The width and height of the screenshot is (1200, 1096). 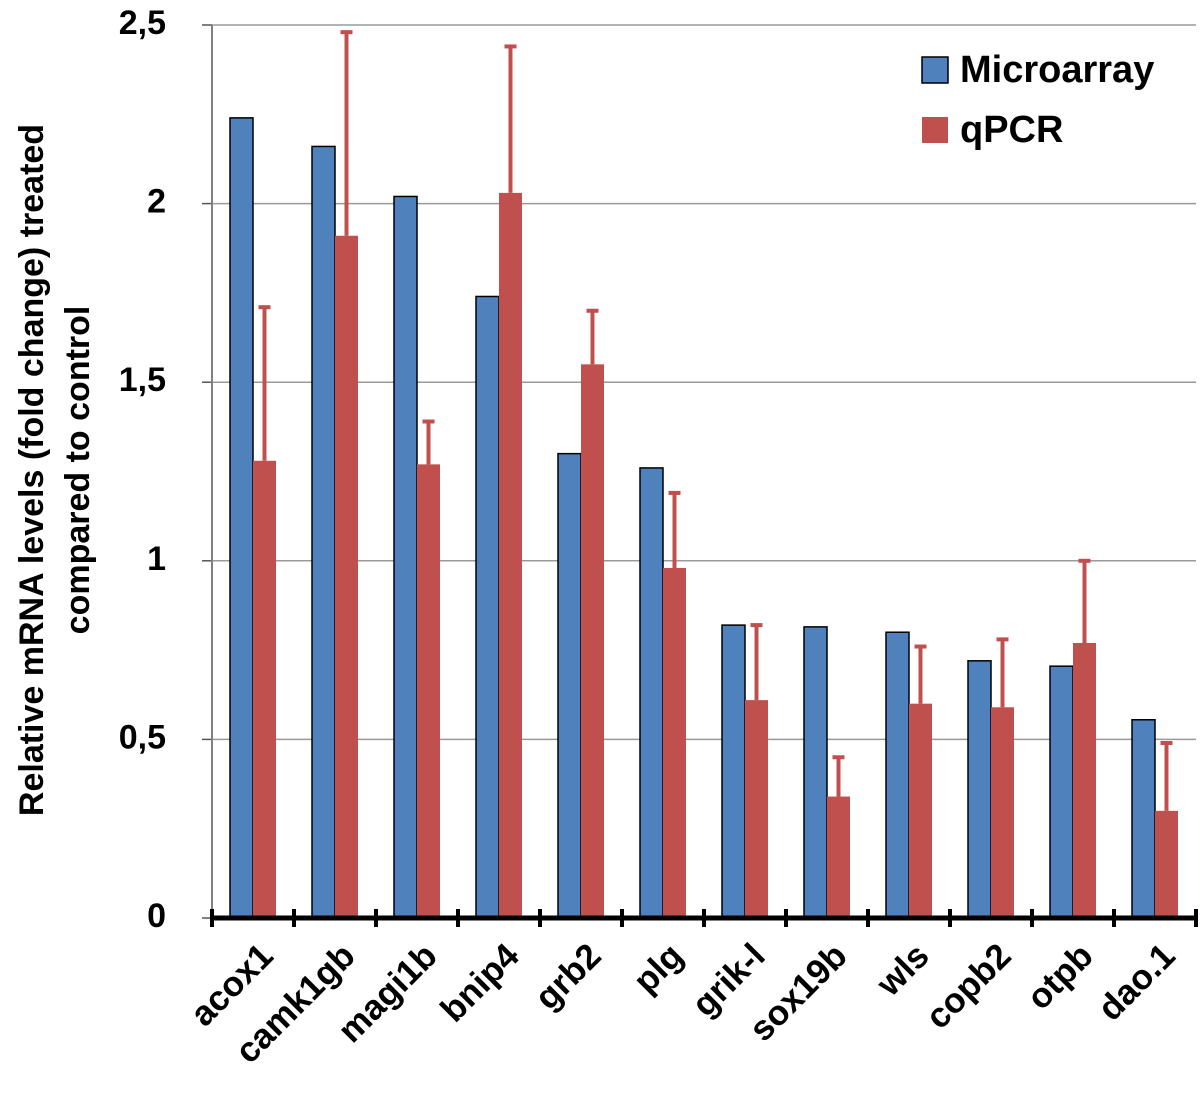 I want to click on bar-qpcr-plg, so click(x=674, y=742).